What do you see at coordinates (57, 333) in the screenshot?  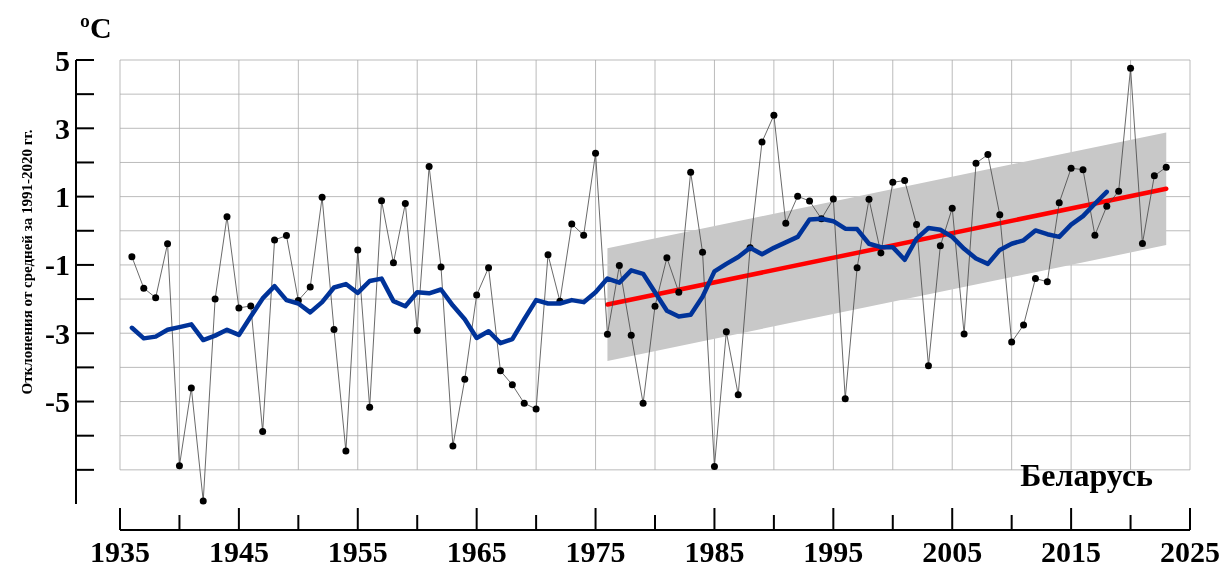 I see `y-tick-label: -3` at bounding box center [57, 333].